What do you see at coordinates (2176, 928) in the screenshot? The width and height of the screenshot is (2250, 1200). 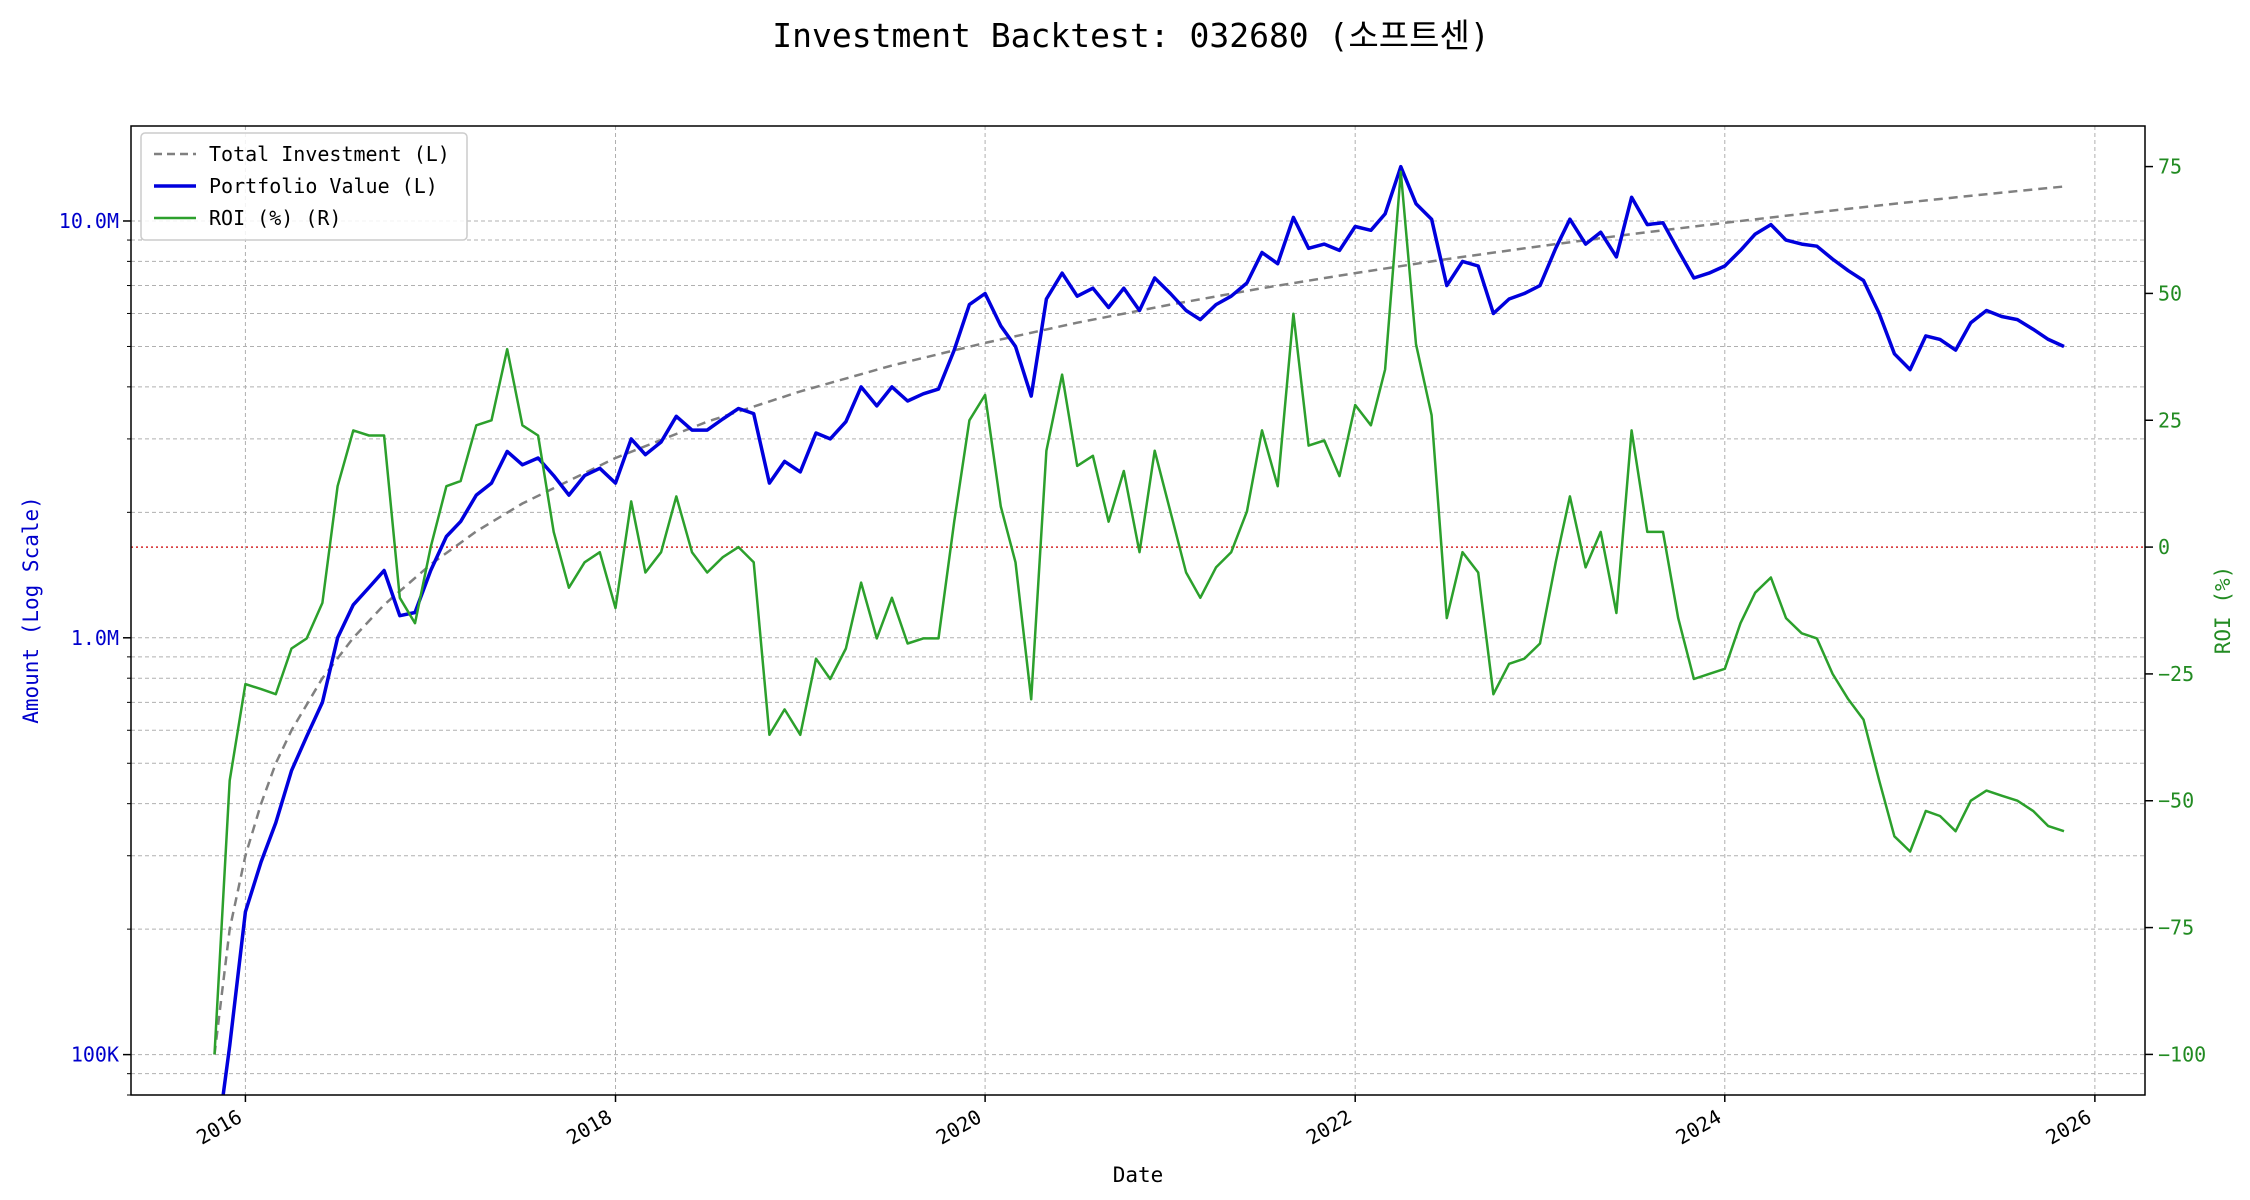 I see `y-right-tick-label: −75` at bounding box center [2176, 928].